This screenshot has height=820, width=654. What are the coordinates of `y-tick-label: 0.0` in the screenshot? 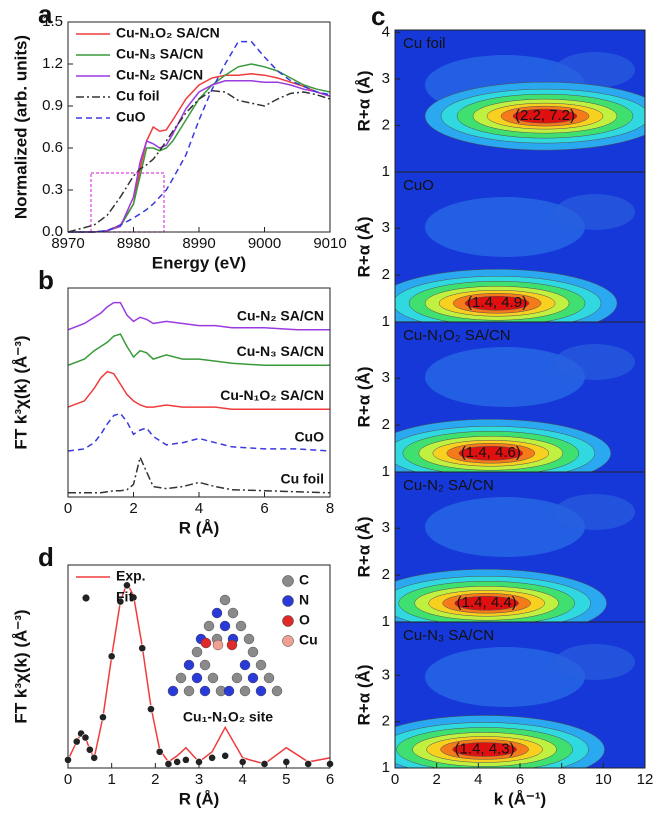 It's located at (52, 231).